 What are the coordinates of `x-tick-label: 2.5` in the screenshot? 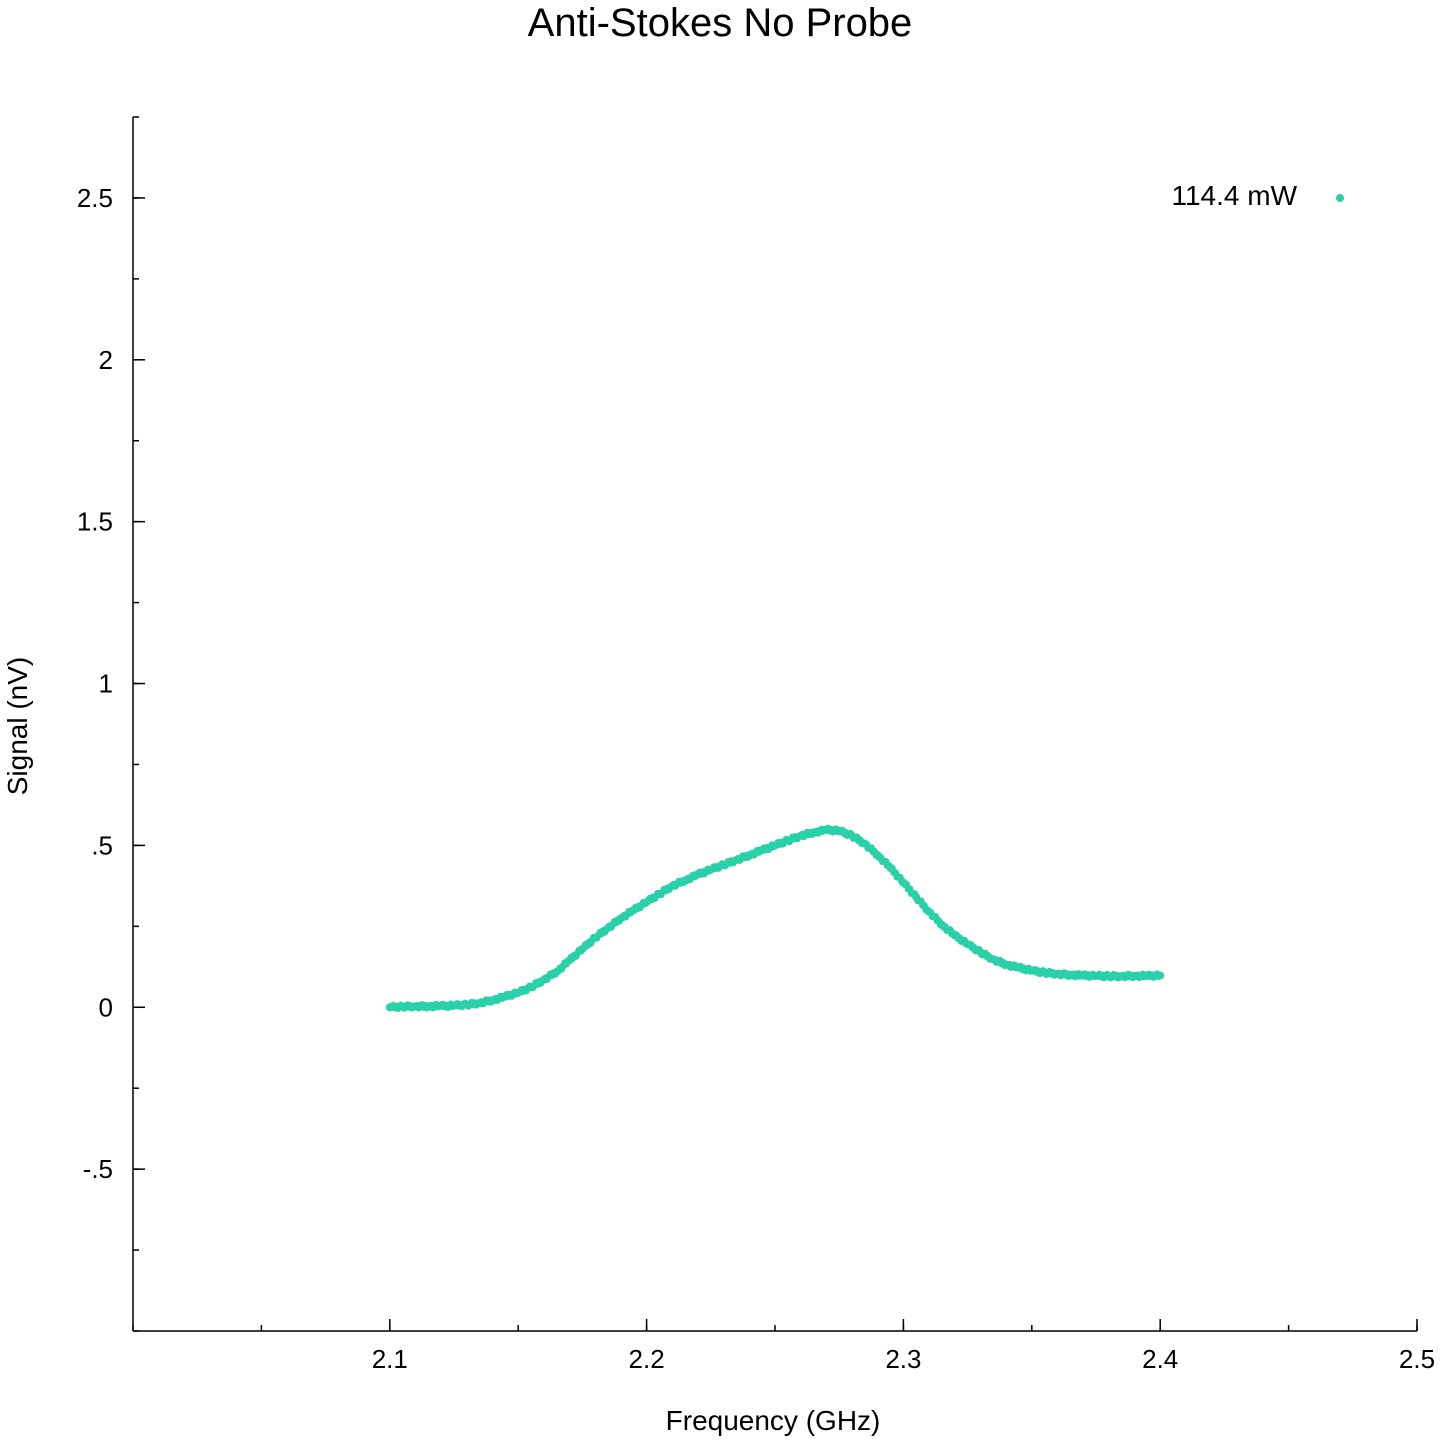 It's located at (1417, 1359).